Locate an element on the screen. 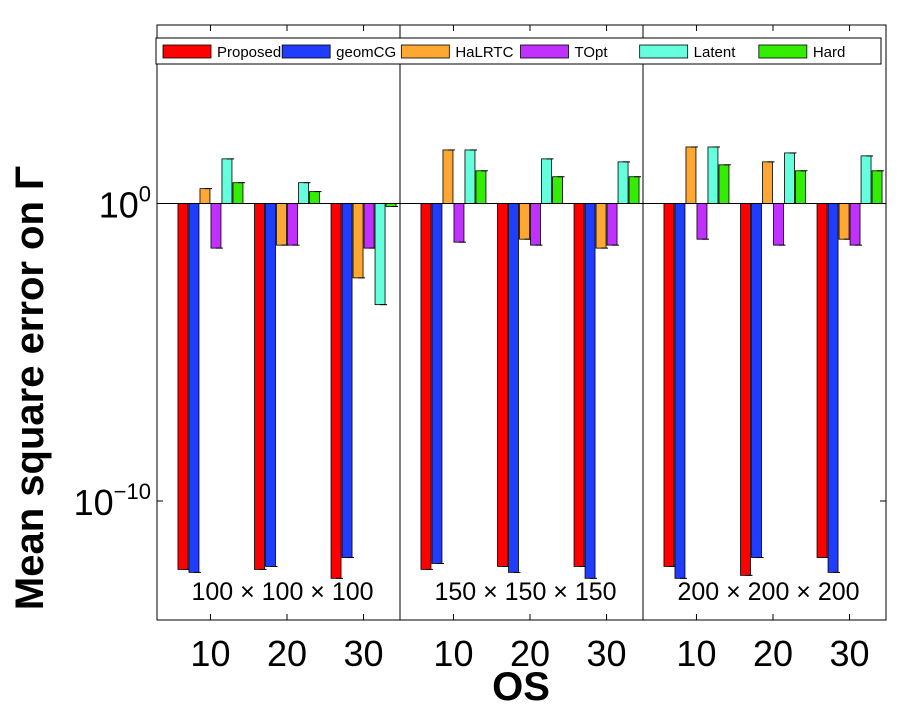  legend-label-halrtc: HaLRTC is located at coordinates (484, 52).